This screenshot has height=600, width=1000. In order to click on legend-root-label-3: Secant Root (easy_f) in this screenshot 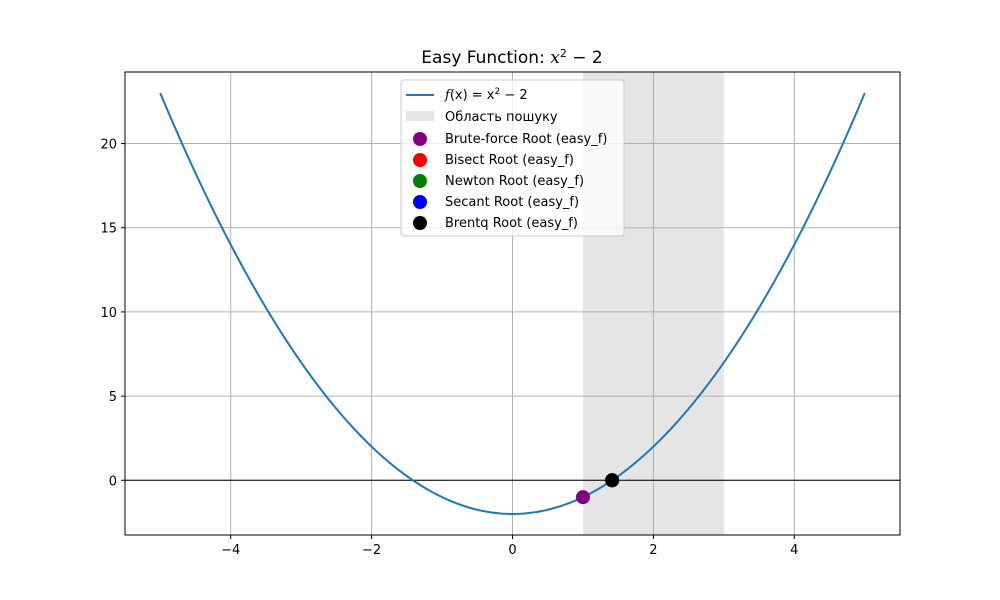, I will do `click(512, 202)`.